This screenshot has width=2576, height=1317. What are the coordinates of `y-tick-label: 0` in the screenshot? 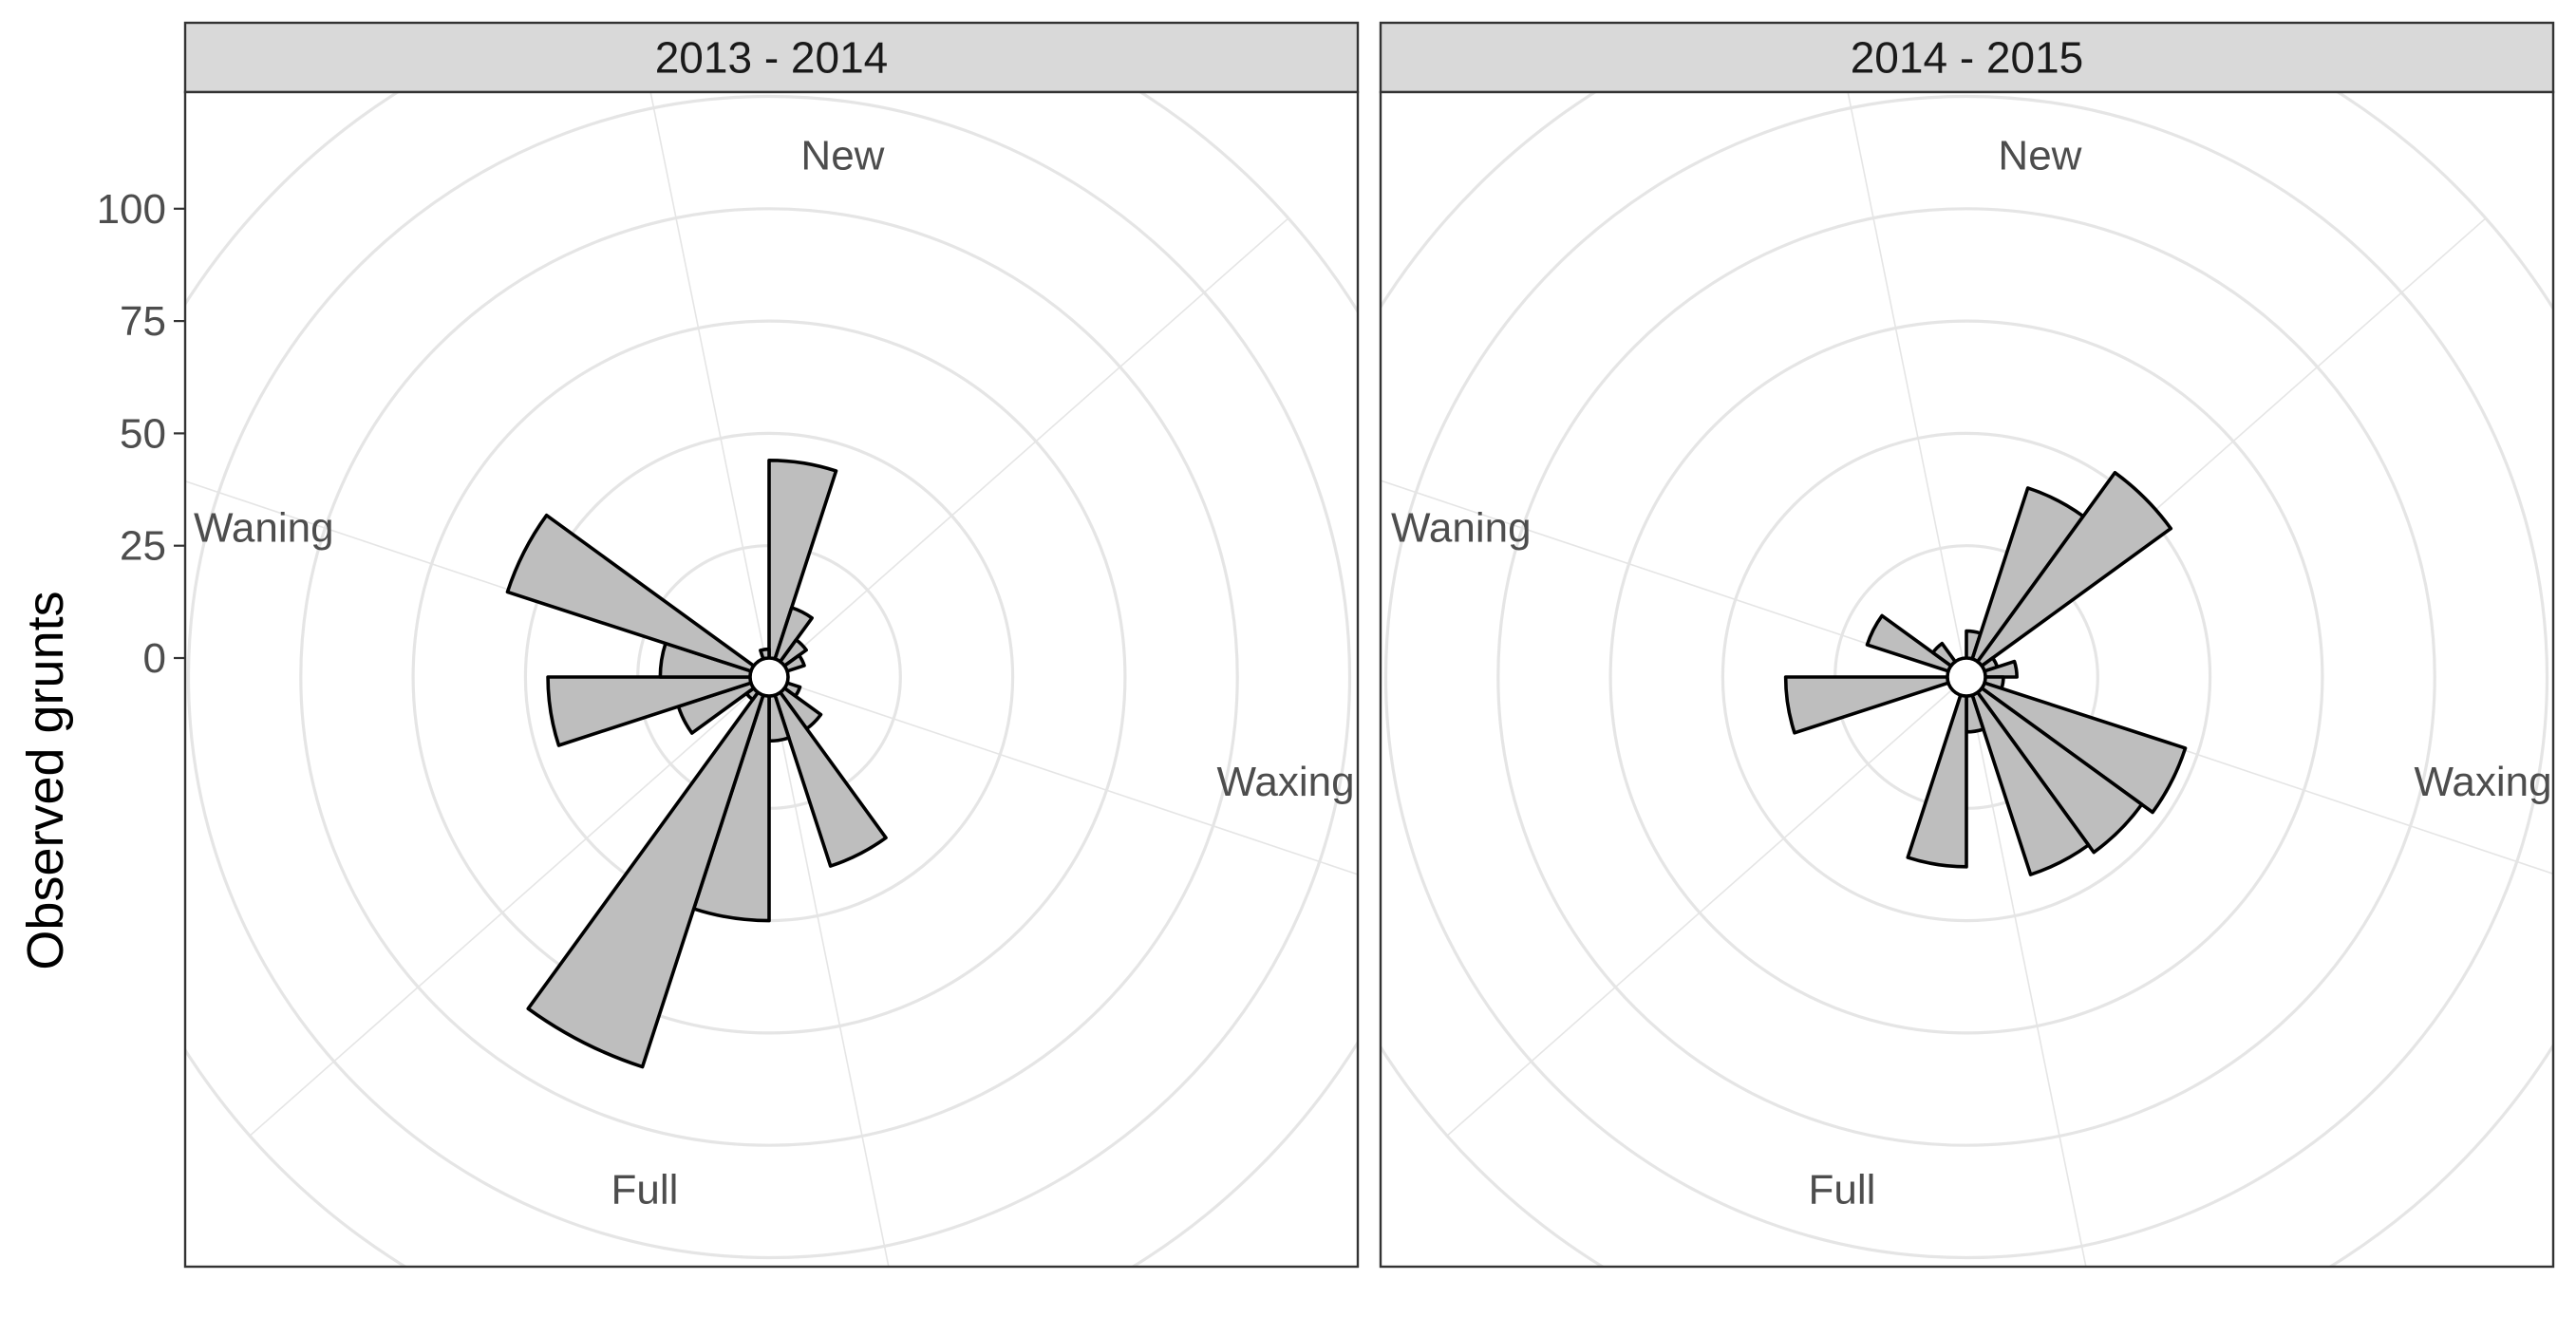 It's located at (154, 659).